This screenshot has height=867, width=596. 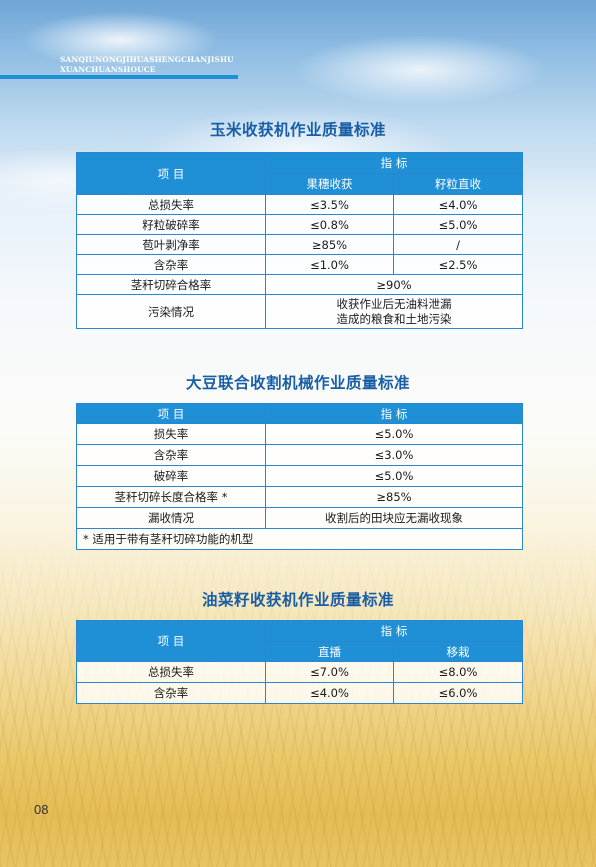 I want to click on rapeseed-header-direct-seeding: 直播, so click(x=329, y=651).